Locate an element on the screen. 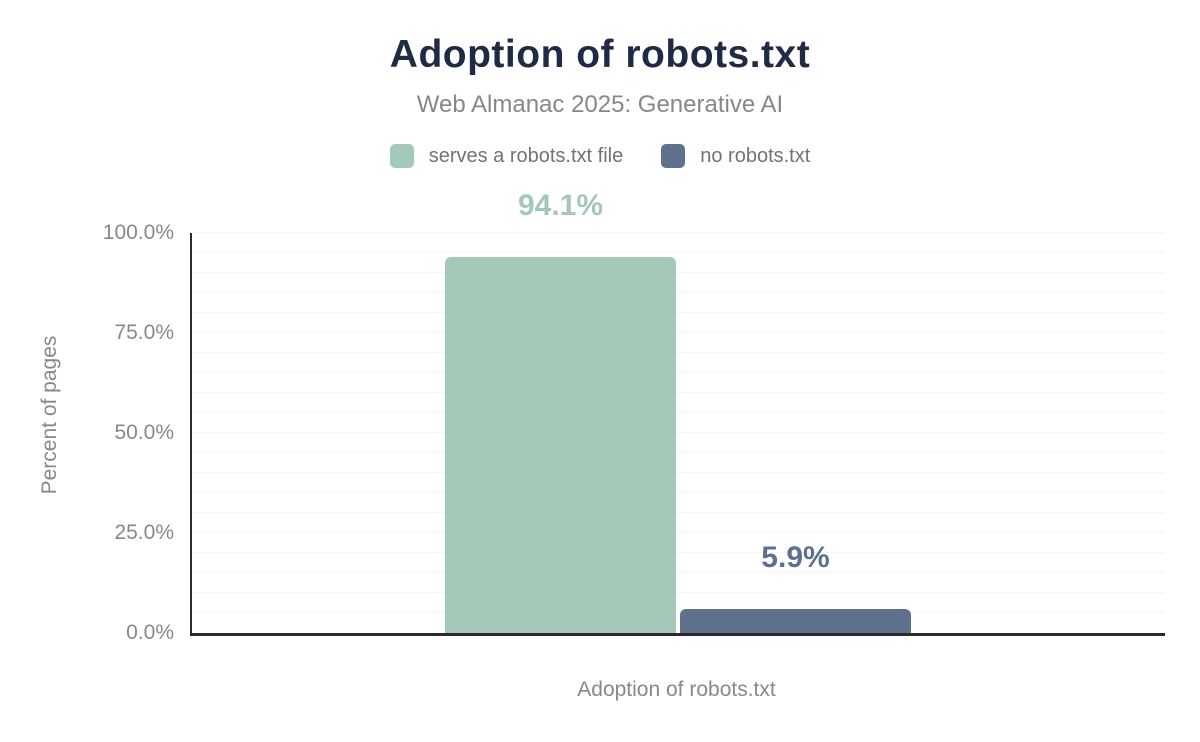 The height and width of the screenshot is (742, 1200). legend-swatch-slate-icon is located at coordinates (673, 156).